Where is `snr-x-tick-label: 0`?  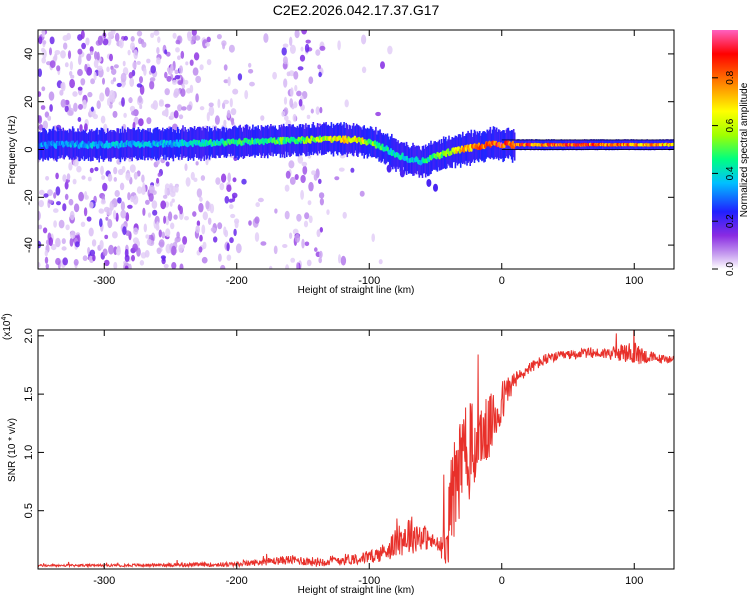
snr-x-tick-label: 0 is located at coordinates (502, 581).